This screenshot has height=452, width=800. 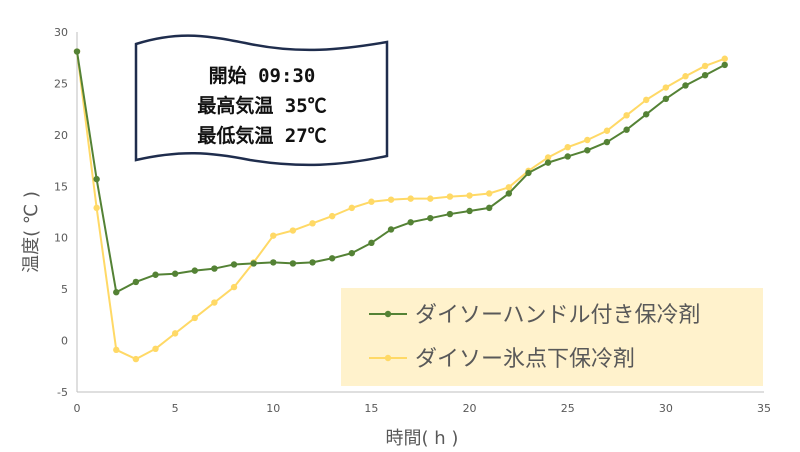 I want to click on y-tick-labels: -5 0 5 10 15 20 25 30, so click(x=61, y=212).